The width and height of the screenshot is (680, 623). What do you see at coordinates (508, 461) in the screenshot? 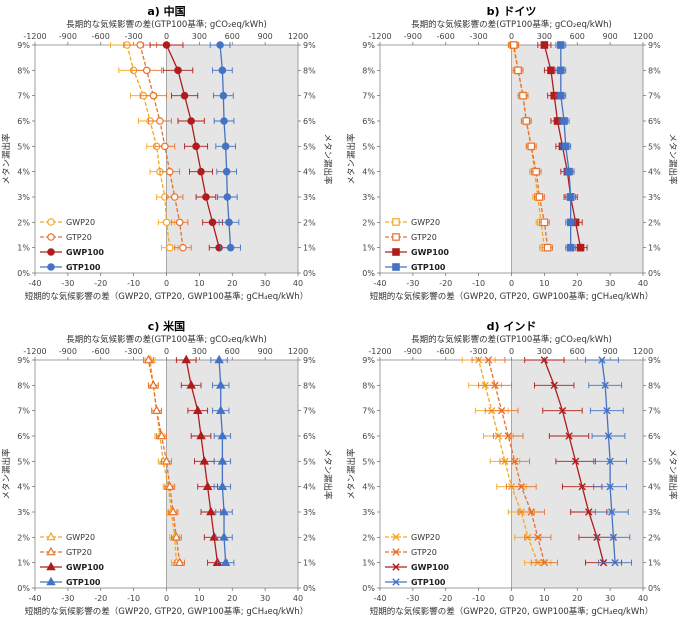
I see `series-line` at bounding box center [508, 461].